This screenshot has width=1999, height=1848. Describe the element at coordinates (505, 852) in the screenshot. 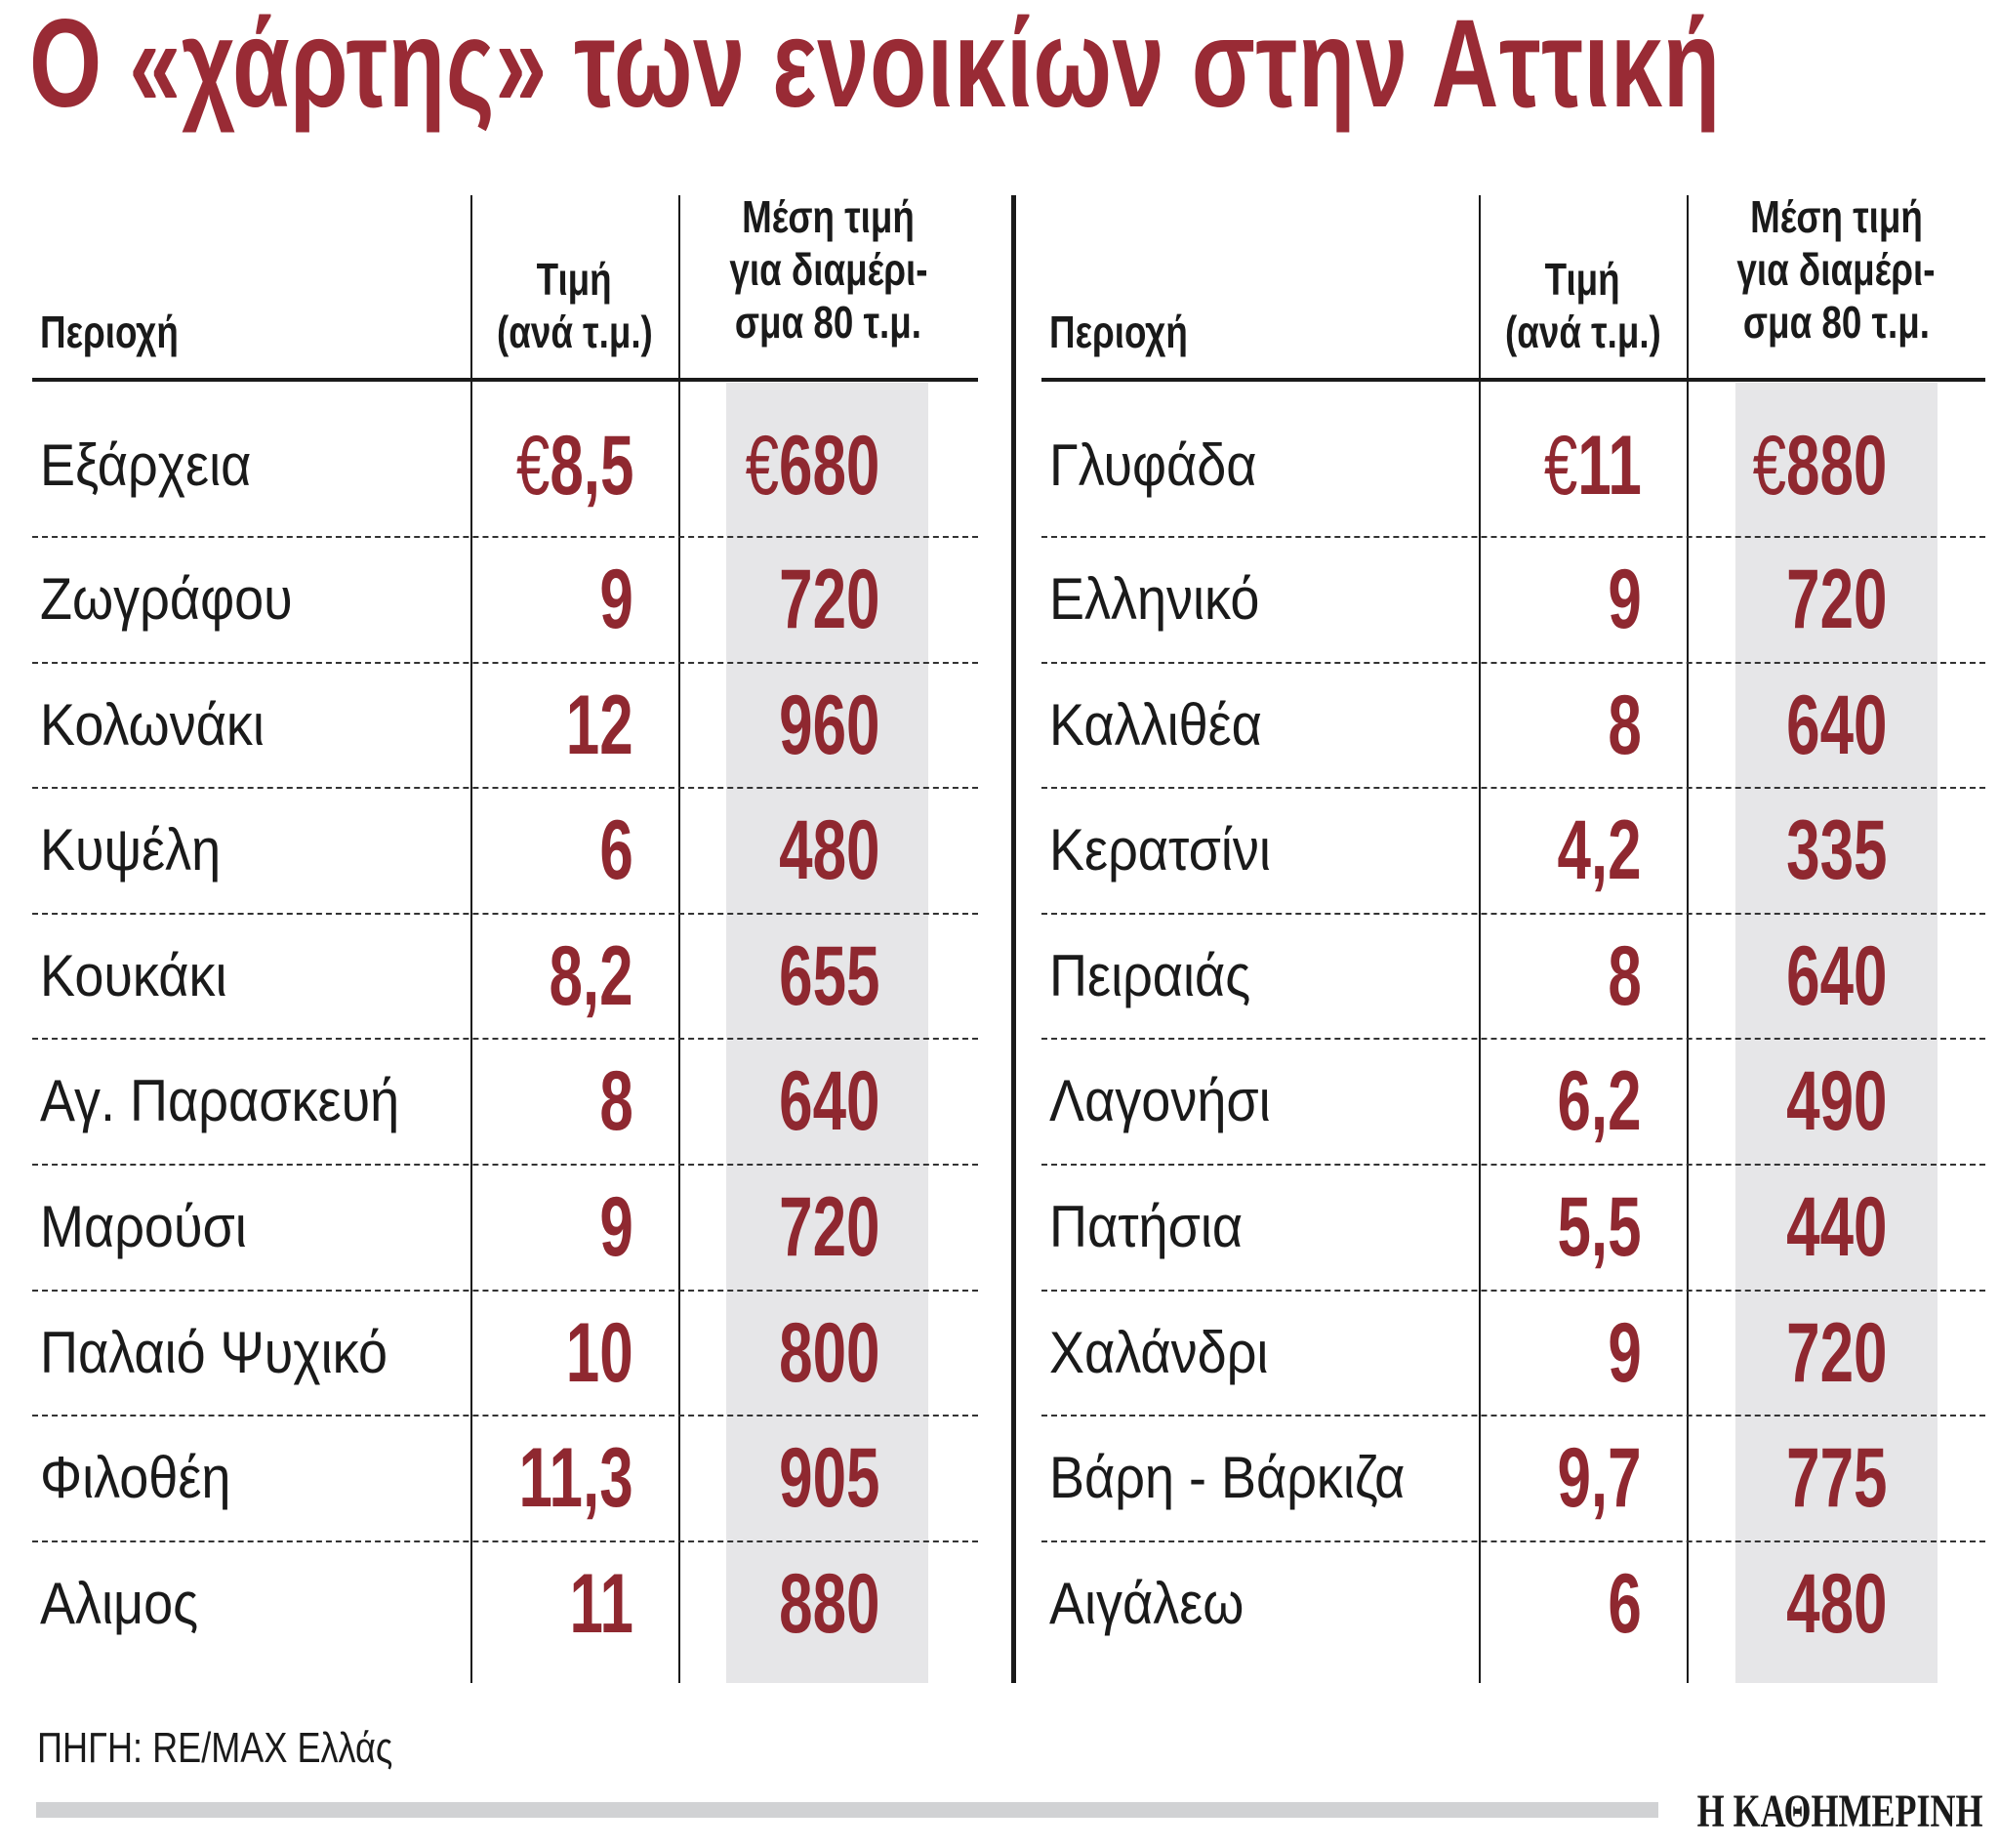

I see `table-row: Κυψέλη 6 480` at that location.